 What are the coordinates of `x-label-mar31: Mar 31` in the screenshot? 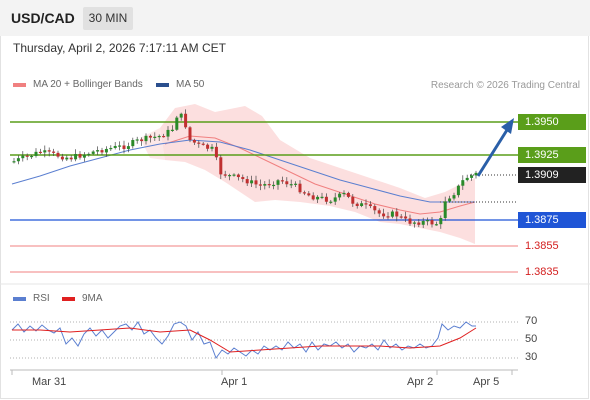 It's located at (49, 382).